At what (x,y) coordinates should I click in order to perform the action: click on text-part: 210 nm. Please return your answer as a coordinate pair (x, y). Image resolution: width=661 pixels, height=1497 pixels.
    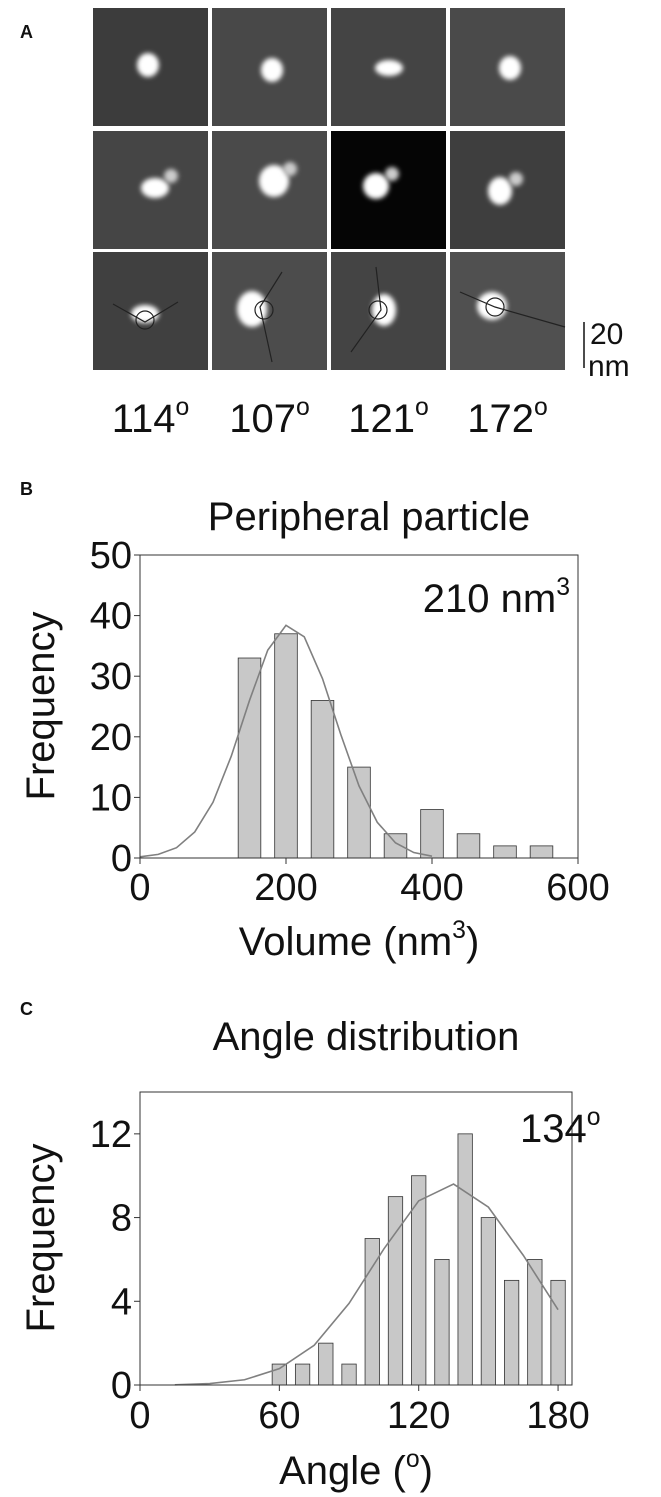
    Looking at the image, I should click on (489, 599).